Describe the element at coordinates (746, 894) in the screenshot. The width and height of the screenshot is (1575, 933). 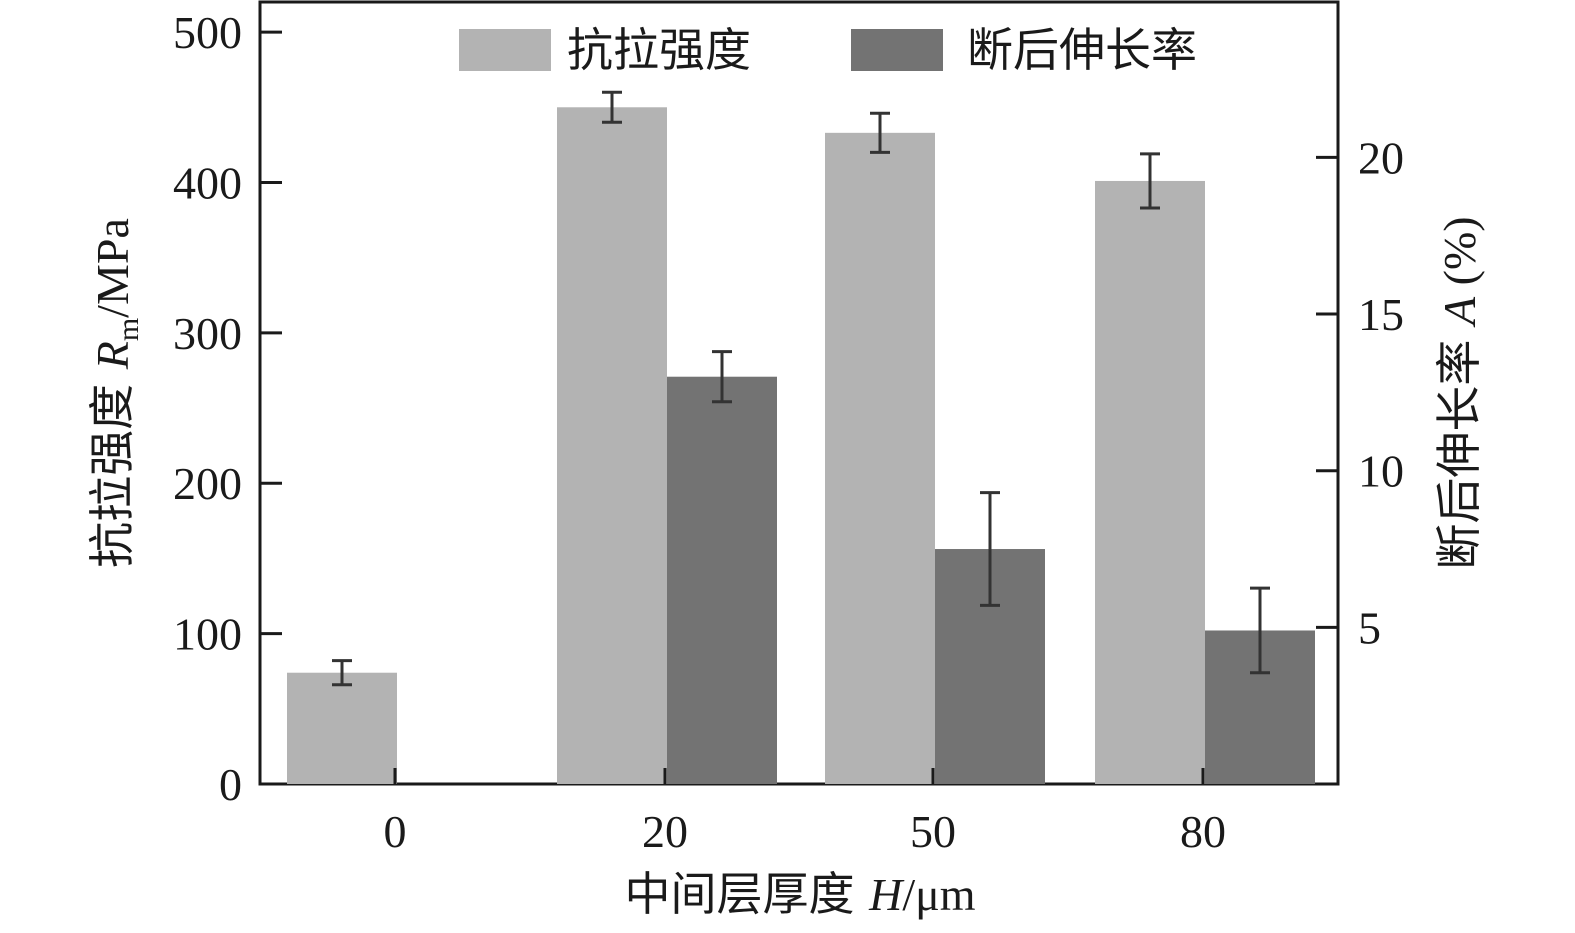
I see `x-axis-title-main: 中间层厚度` at that location.